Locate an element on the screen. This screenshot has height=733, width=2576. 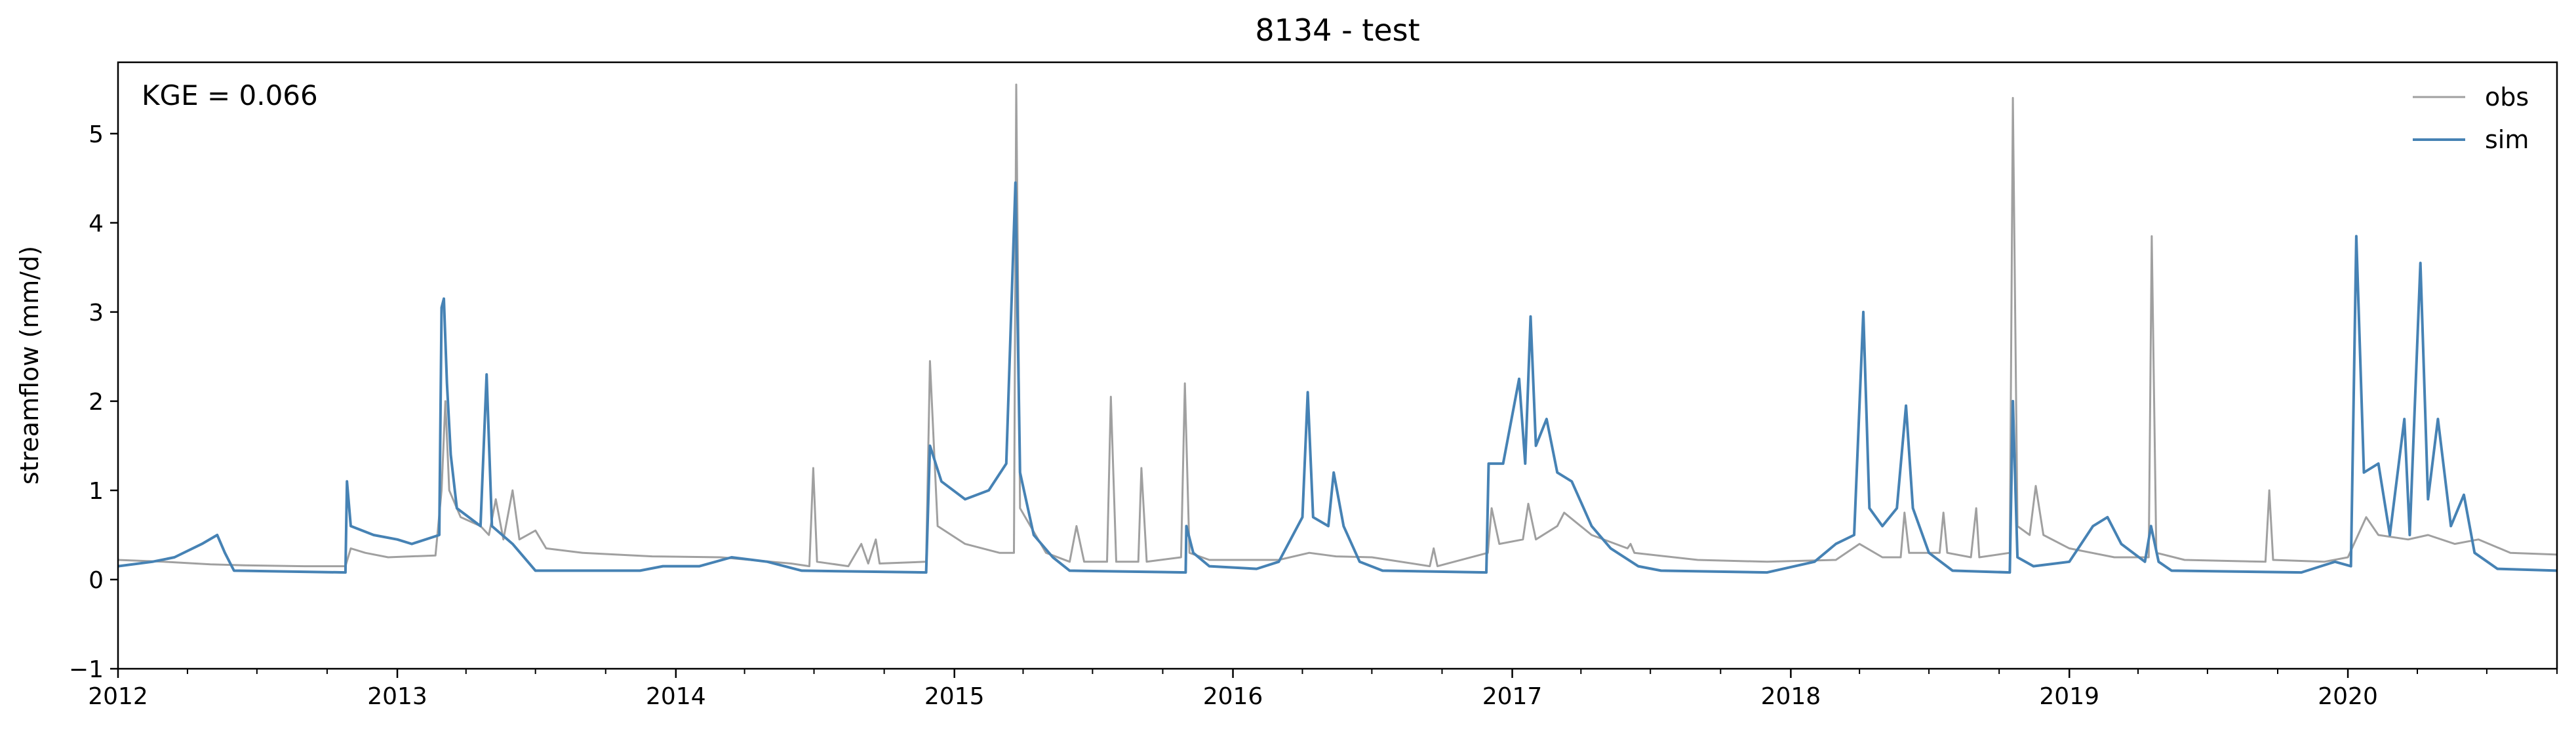
x-tick-label: 2012 is located at coordinates (118, 696).